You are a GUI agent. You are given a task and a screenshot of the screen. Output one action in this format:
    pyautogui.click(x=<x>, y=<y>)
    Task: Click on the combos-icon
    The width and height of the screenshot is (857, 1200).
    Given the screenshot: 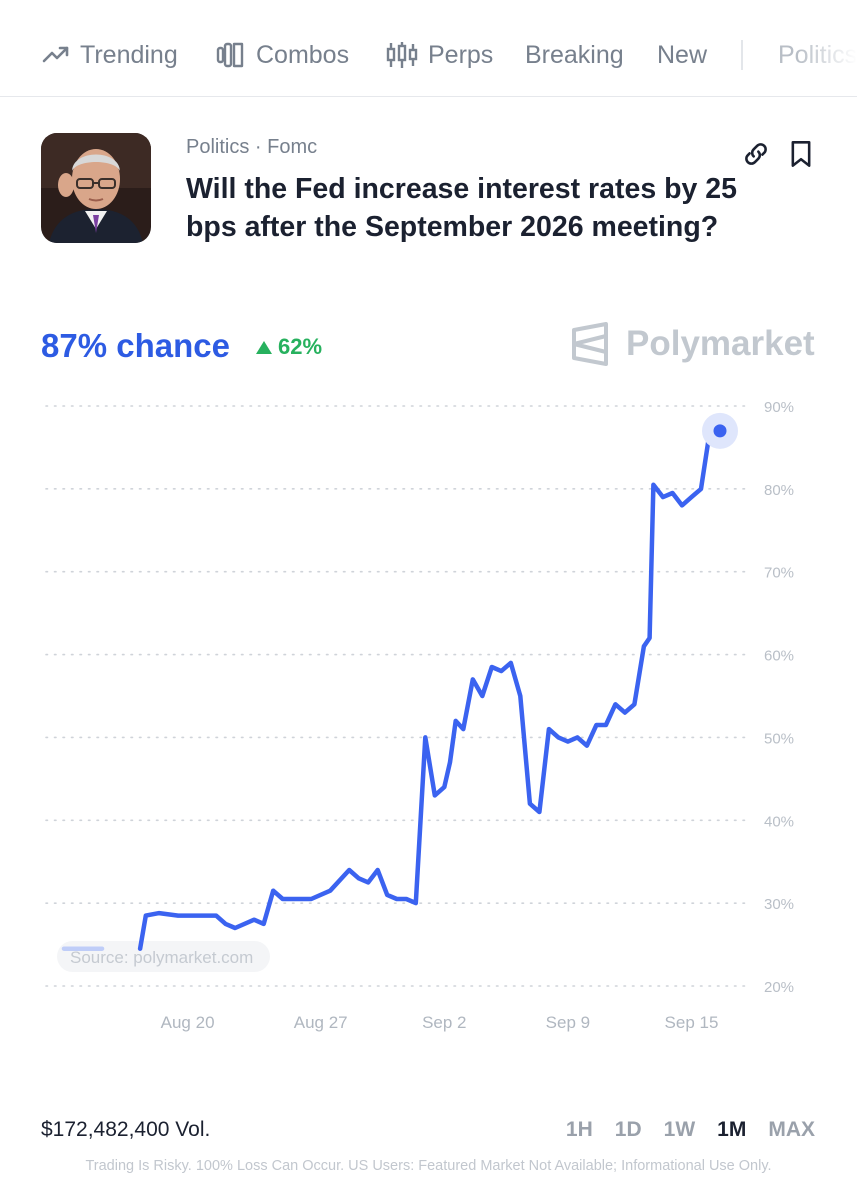 What is the action you would take?
    pyautogui.click(x=230, y=55)
    